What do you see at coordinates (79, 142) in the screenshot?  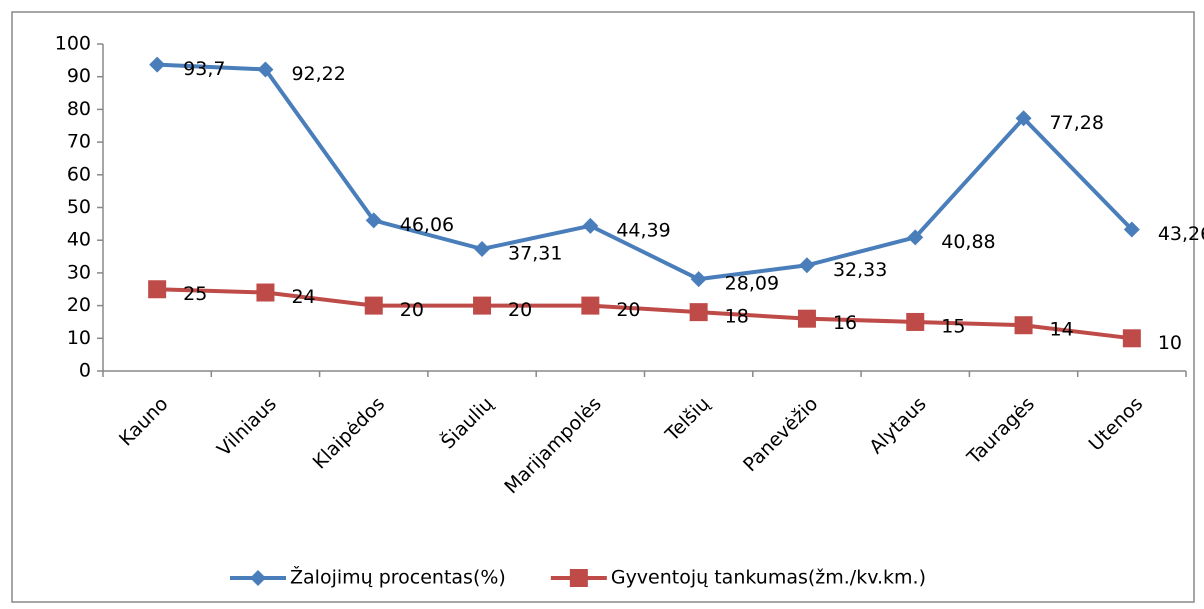 I see `y-tick-label: 70` at bounding box center [79, 142].